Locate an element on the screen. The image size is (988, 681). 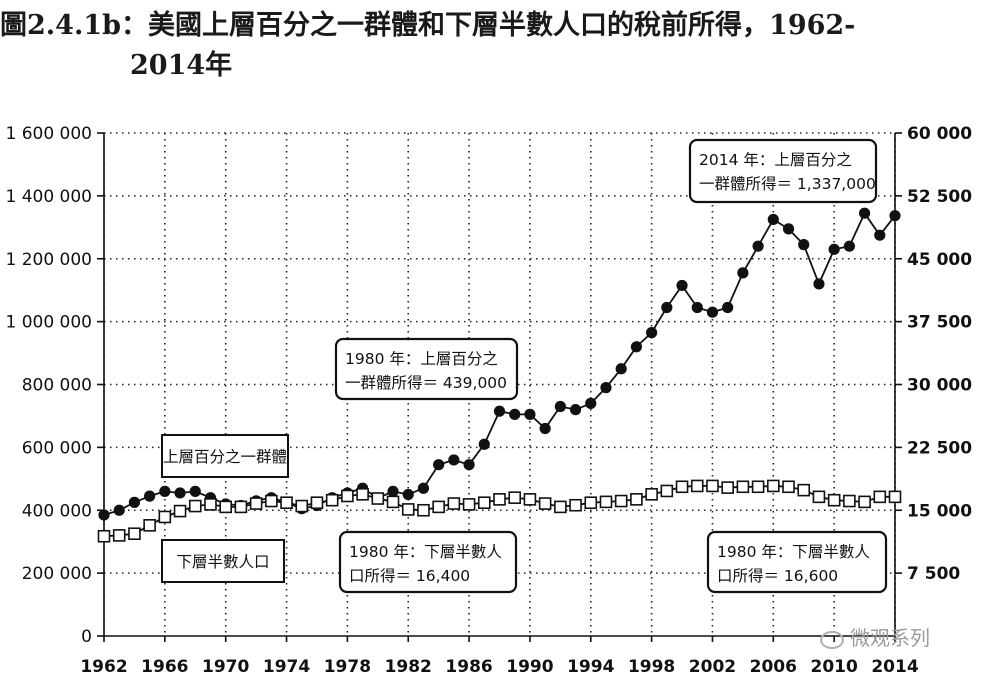
chart-title-line2: 2014年 is located at coordinates (181, 65).